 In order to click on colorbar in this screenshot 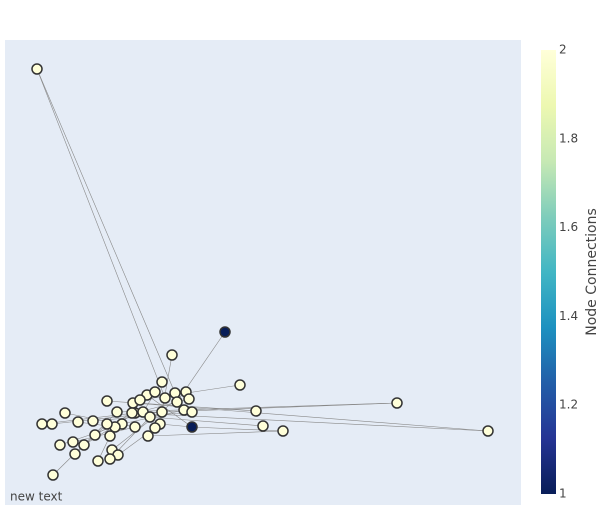, I will do `click(548, 272)`.